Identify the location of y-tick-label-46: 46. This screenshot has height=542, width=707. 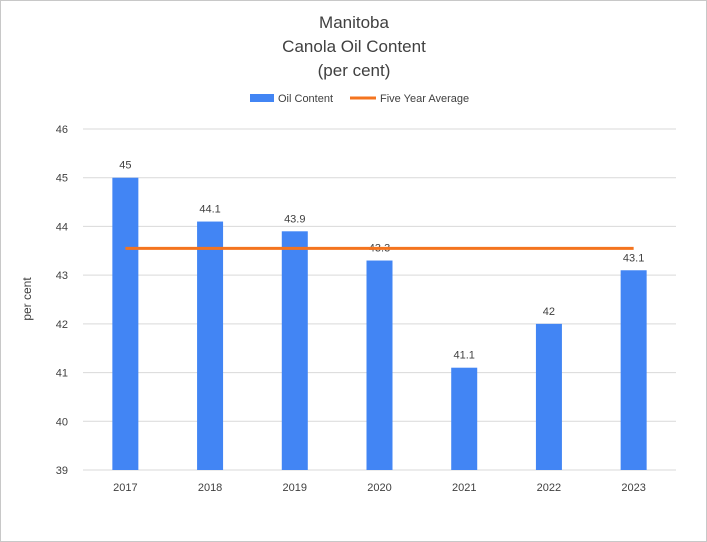
(62, 130).